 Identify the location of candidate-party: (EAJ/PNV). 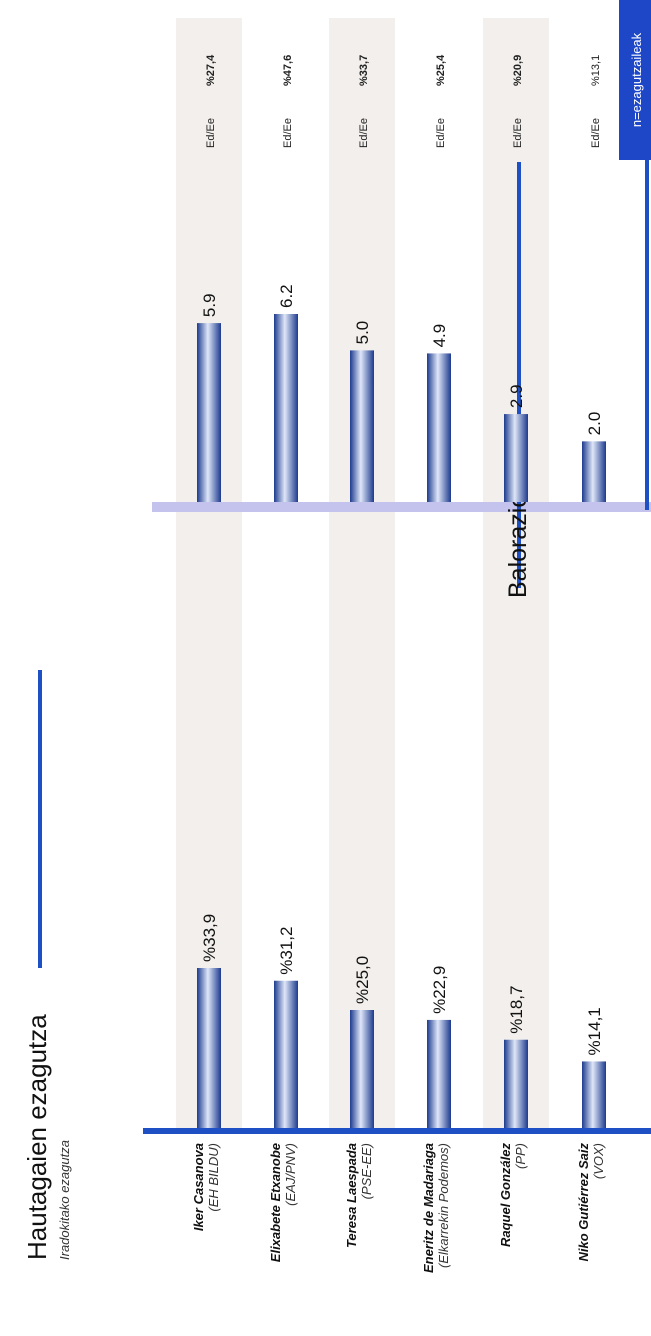
(290, 1174).